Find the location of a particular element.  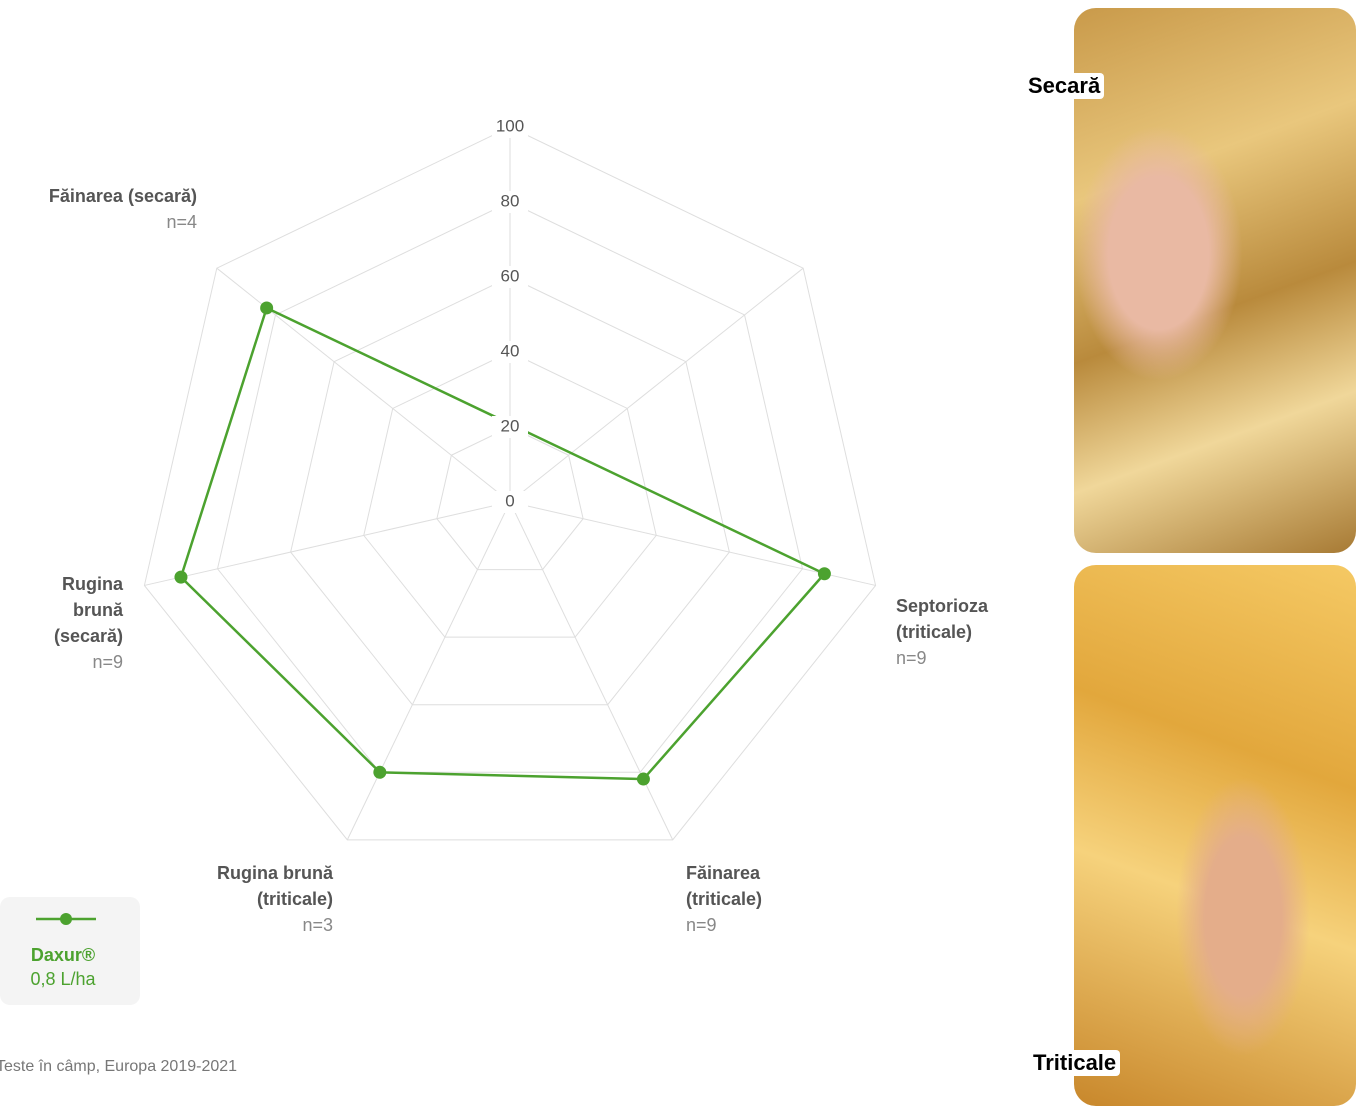

category-label: Septorioza (triticale) n=9 is located at coordinates (961, 632).